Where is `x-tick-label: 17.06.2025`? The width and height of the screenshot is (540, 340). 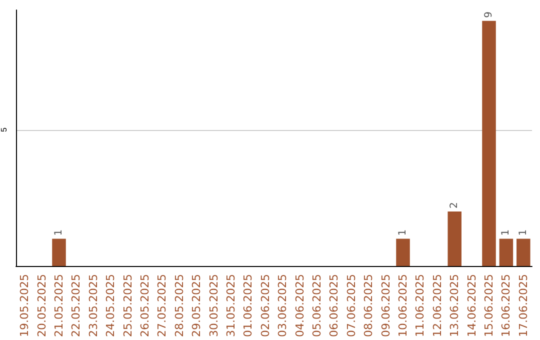 x-tick-label: 17.06.2025 is located at coordinates (523, 306).